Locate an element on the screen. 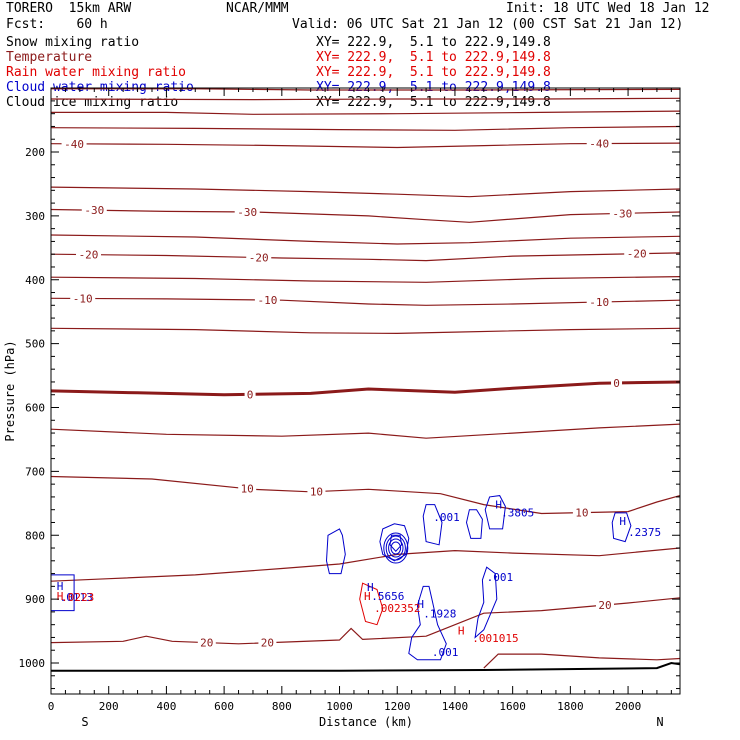 The height and width of the screenshot is (740, 740). x-tick-label: 1000 is located at coordinates (339, 706).